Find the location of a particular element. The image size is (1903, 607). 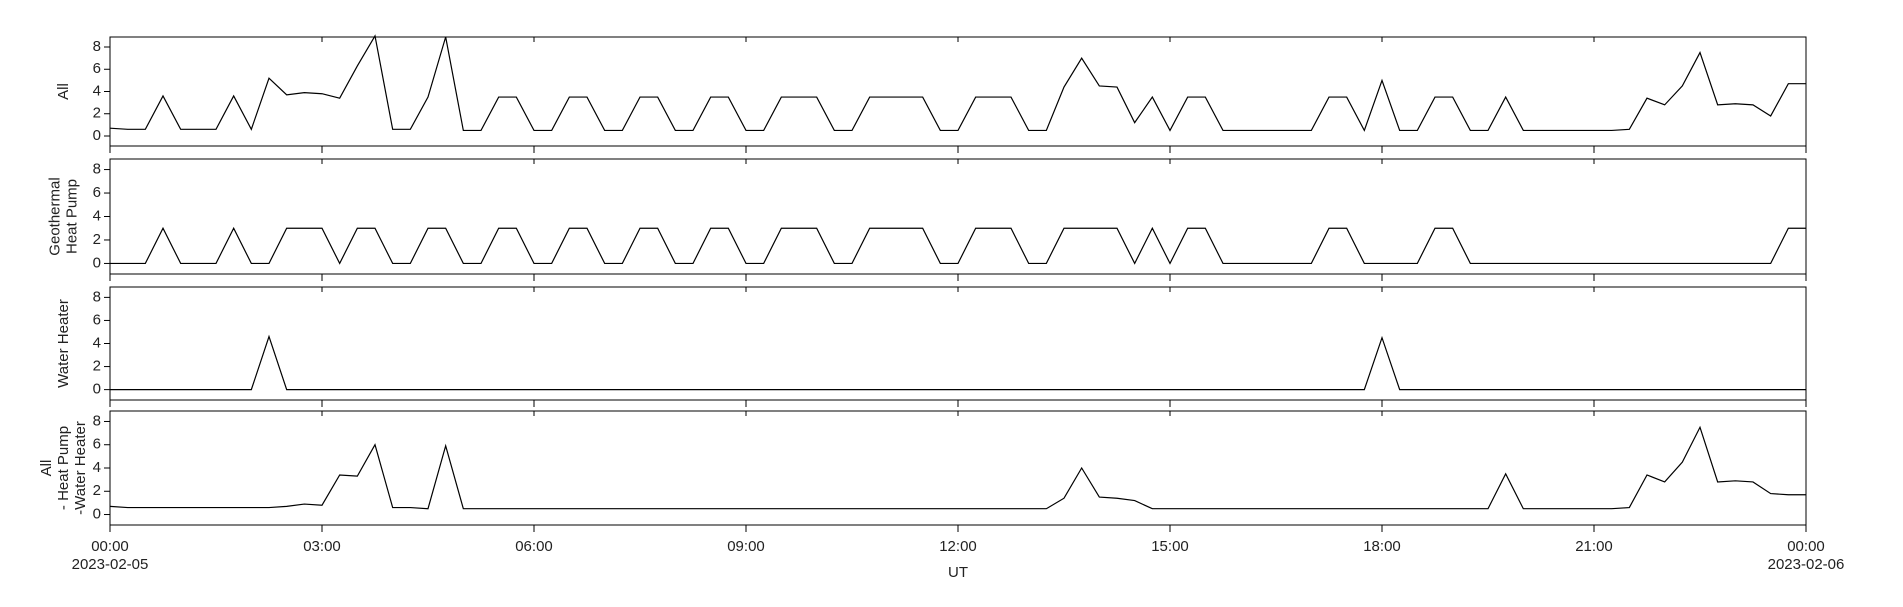

y-axis-label: Geothermal is located at coordinates (54, 216).